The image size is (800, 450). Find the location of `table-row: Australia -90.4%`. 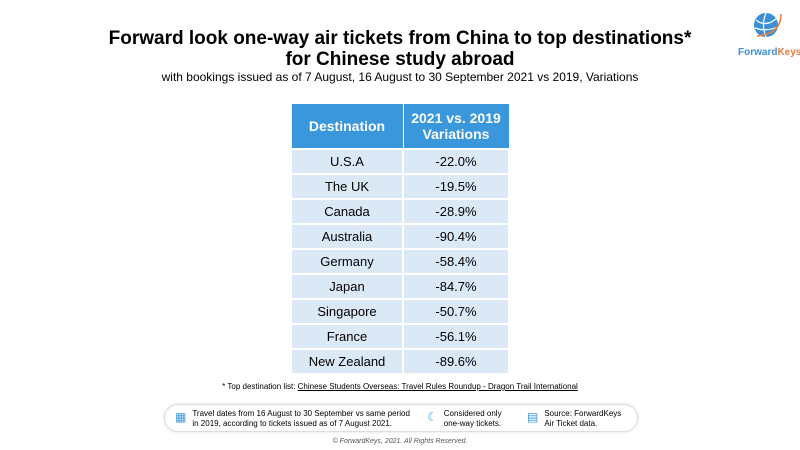

table-row: Australia -90.4% is located at coordinates (400, 236).